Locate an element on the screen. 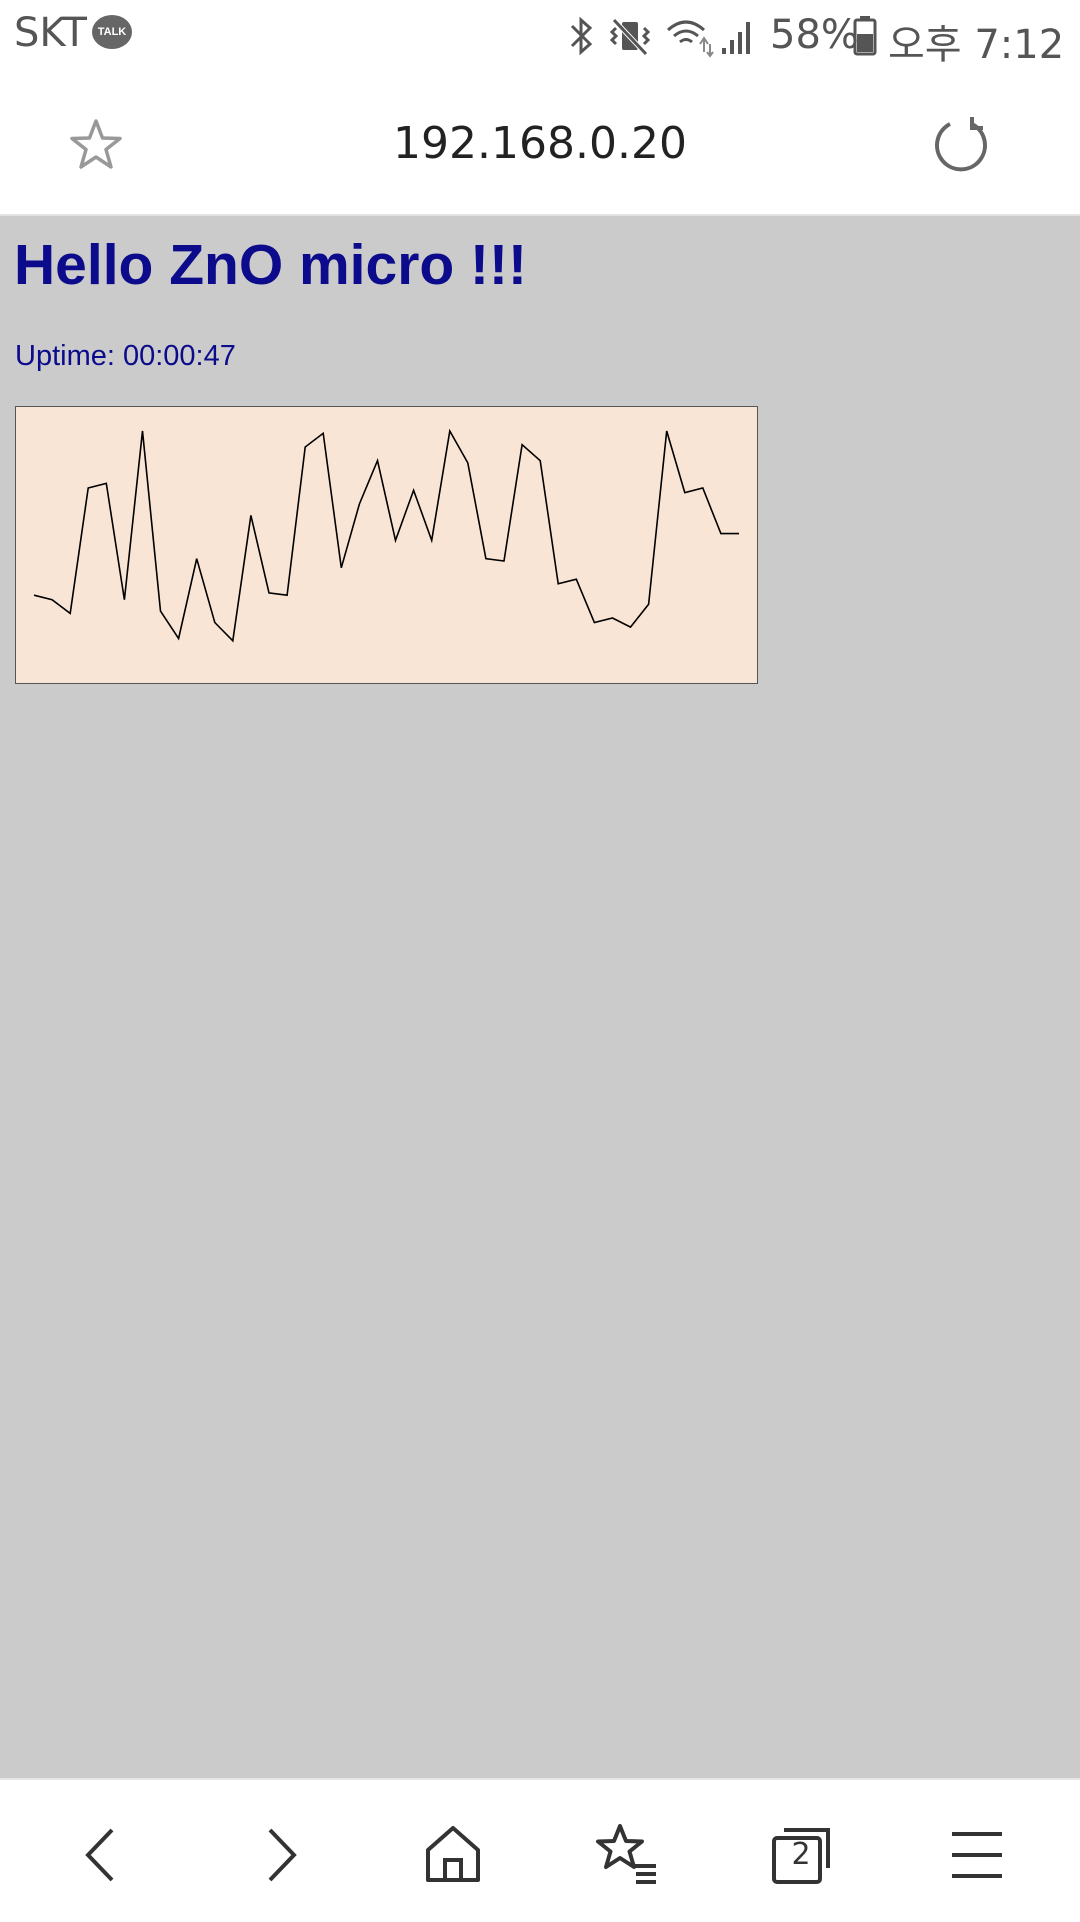  home-icon is located at coordinates (453, 1855).